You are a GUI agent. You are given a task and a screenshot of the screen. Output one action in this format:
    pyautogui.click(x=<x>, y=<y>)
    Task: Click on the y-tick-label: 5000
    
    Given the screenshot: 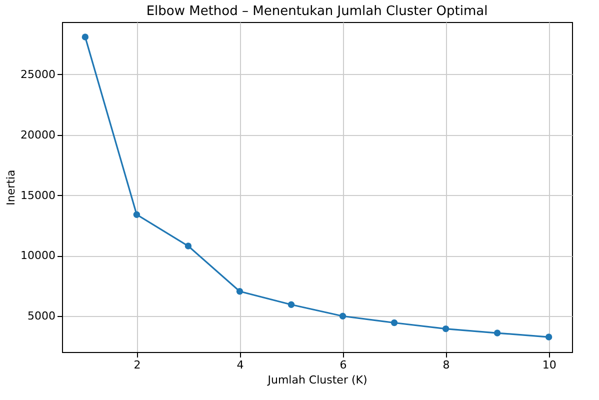 What is the action you would take?
    pyautogui.click(x=42, y=316)
    